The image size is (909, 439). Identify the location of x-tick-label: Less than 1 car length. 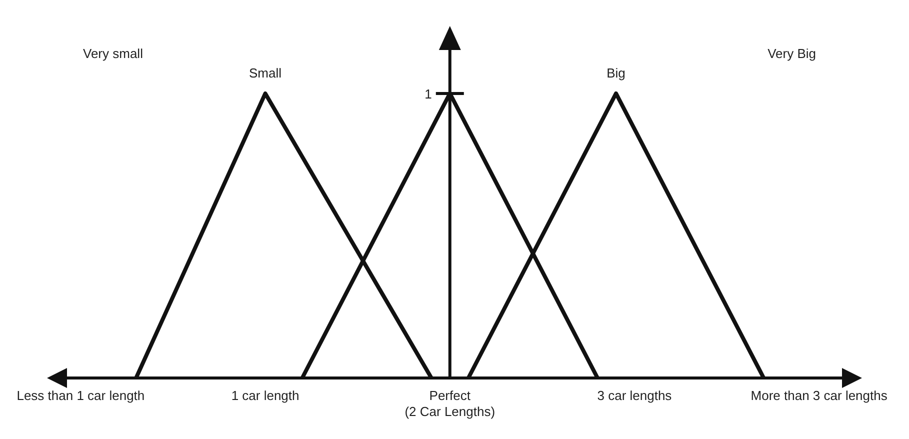
(80, 395).